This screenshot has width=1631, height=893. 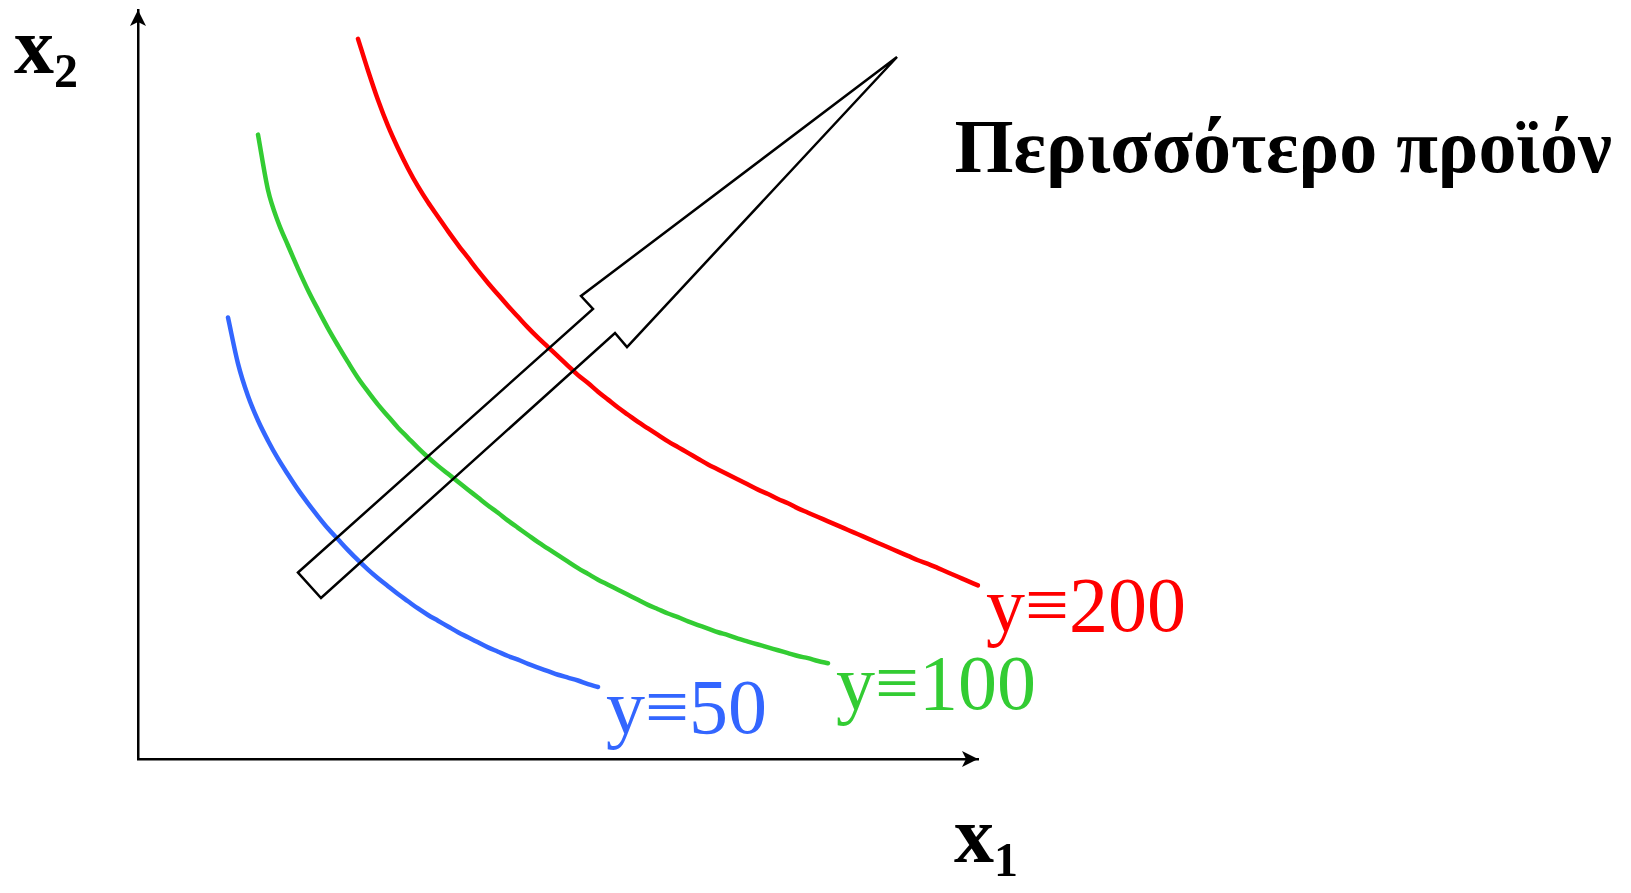 What do you see at coordinates (986, 839) in the screenshot?
I see `x-axis-title: x$_{1}$` at bounding box center [986, 839].